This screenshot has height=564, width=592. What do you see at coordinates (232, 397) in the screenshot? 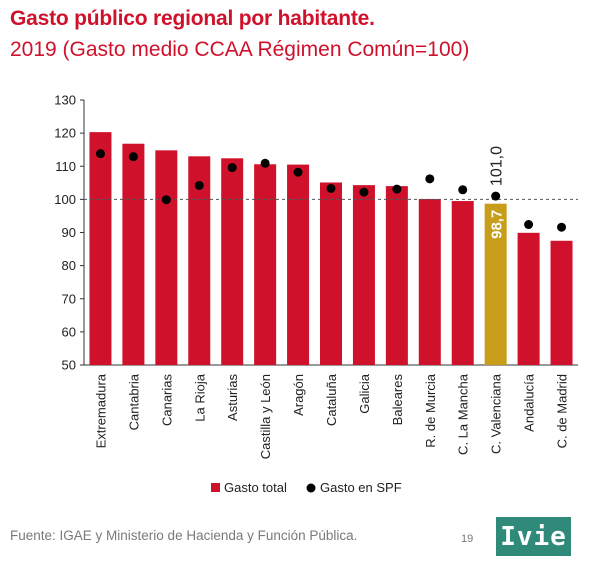
I see `category-label: Asturias` at bounding box center [232, 397].